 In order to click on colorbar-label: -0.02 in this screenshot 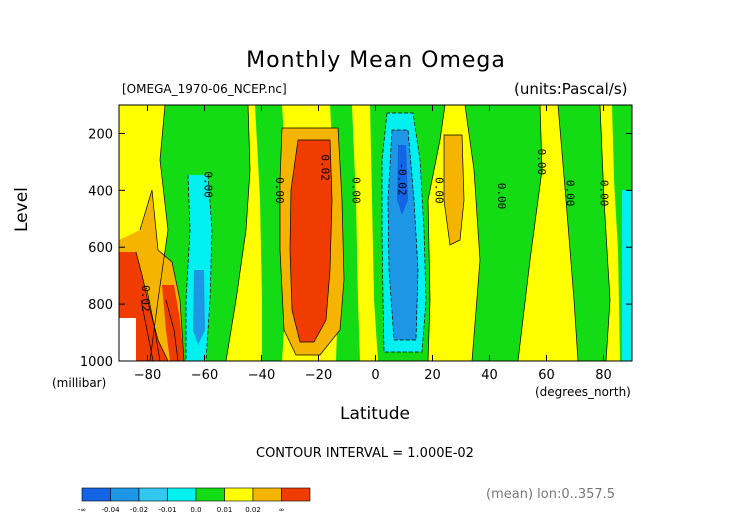, I will do `click(139, 510)`.